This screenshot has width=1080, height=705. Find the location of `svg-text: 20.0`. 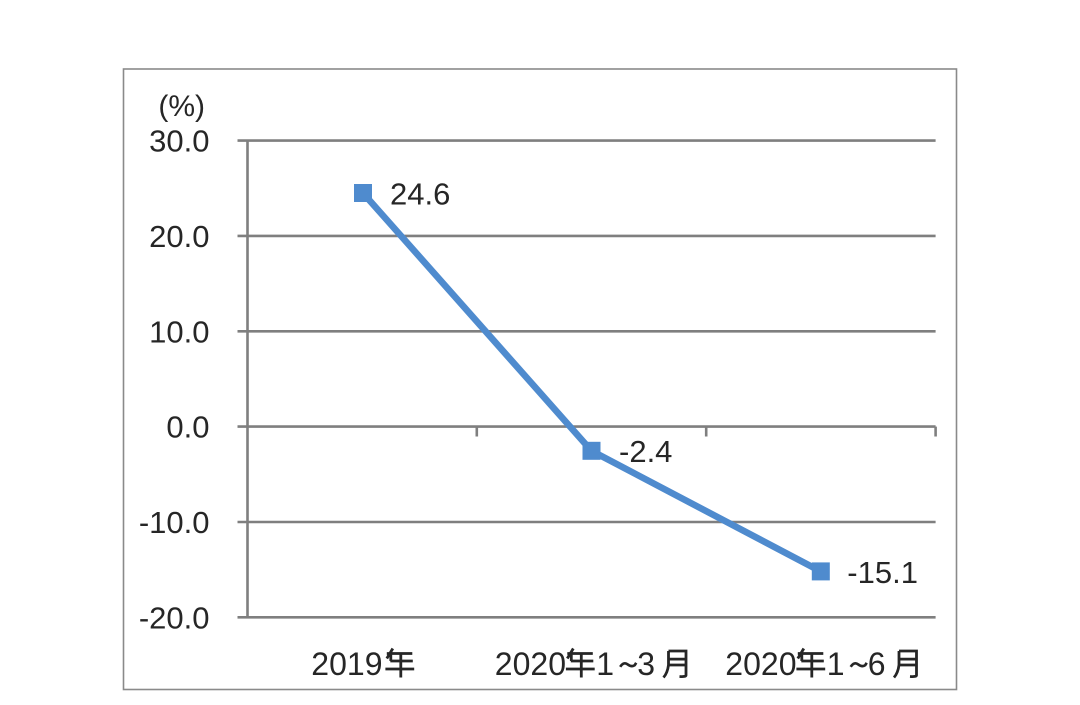

svg-text: 20.0 is located at coordinates (179, 236).